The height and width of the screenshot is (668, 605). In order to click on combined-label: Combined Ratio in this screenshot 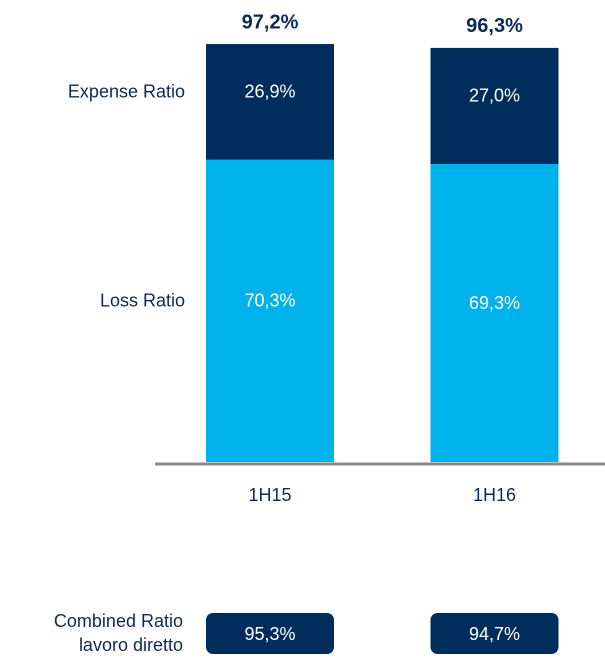, I will do `click(118, 621)`.